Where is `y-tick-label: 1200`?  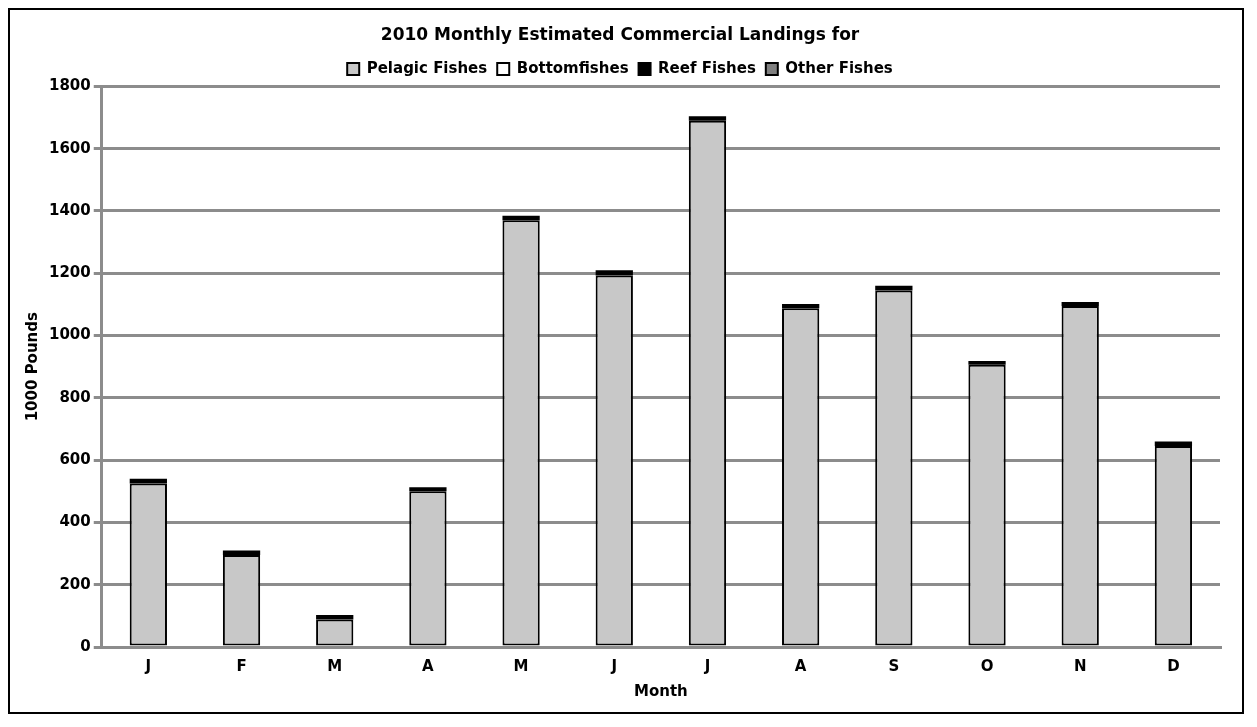
y-tick-label: 1200 is located at coordinates (70, 272).